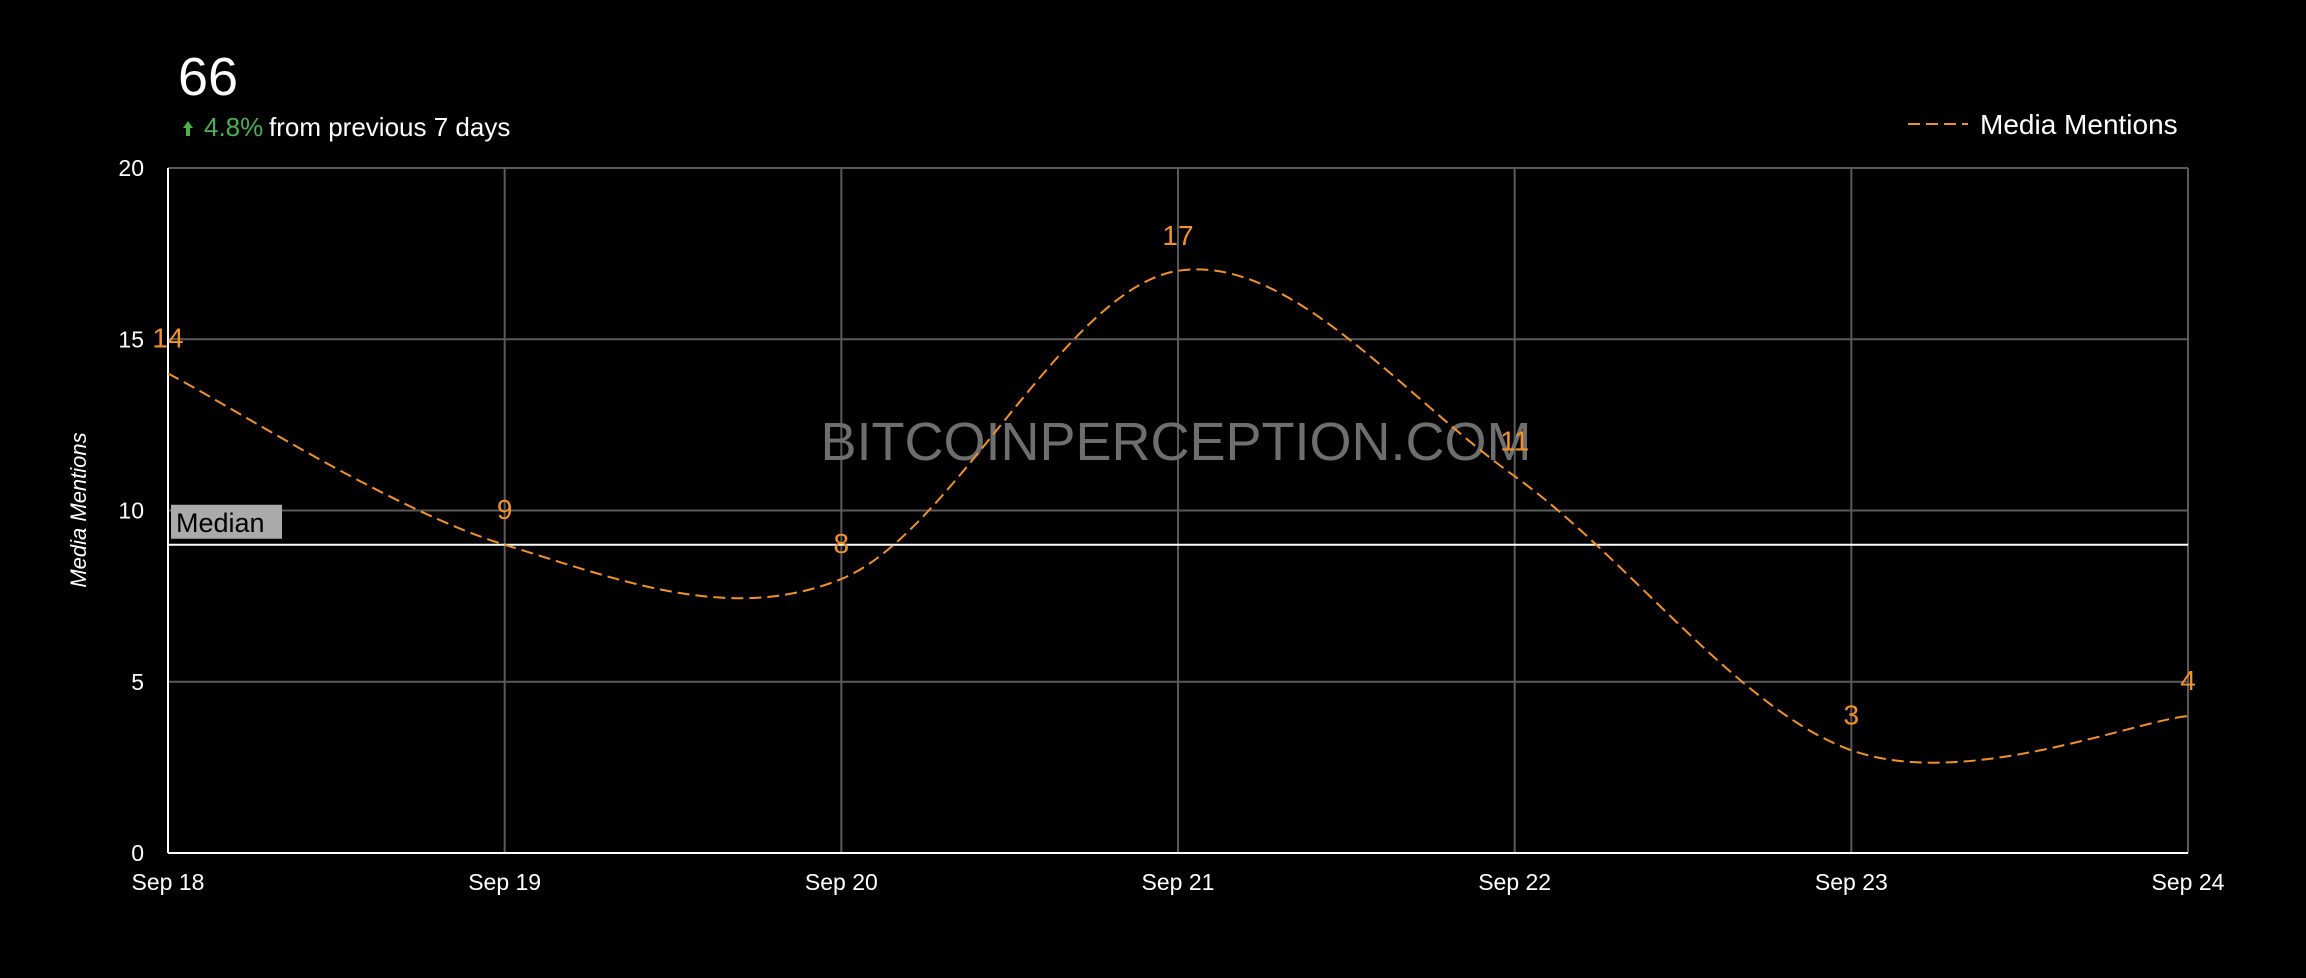  I want to click on change-value: 4.8%, so click(233, 127).